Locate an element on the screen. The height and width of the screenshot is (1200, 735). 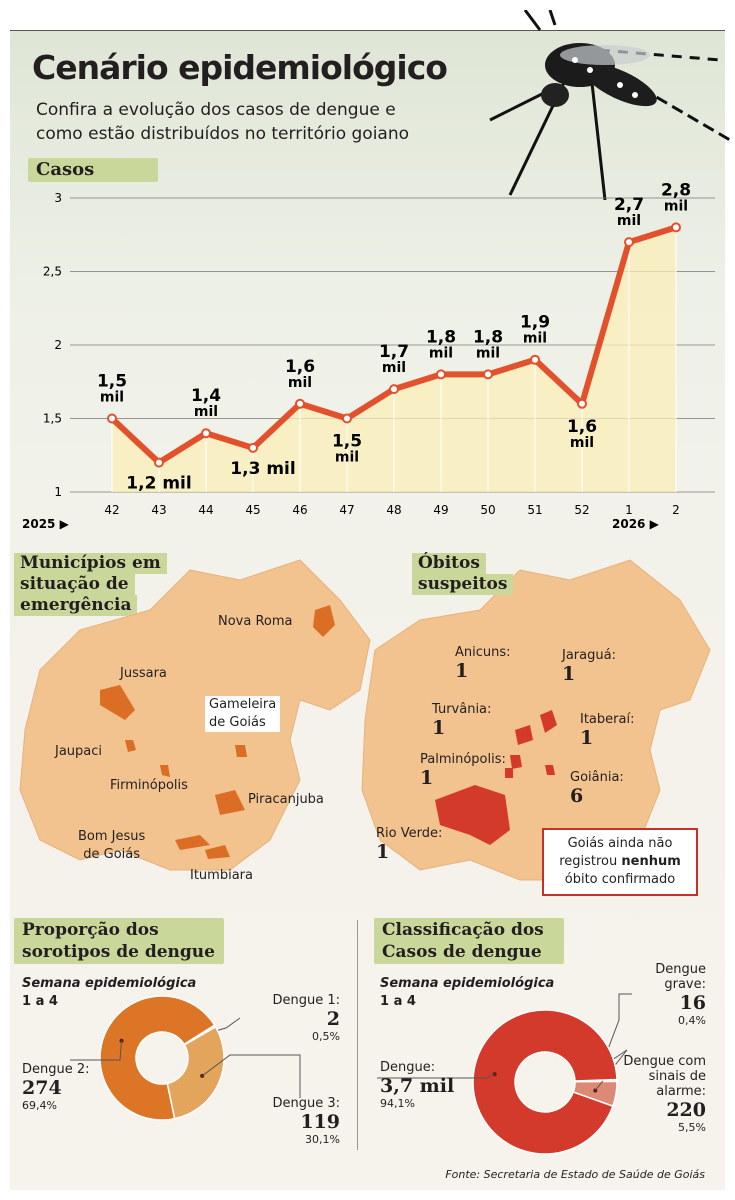
city-label-line: Gameleira is located at coordinates (243, 704).